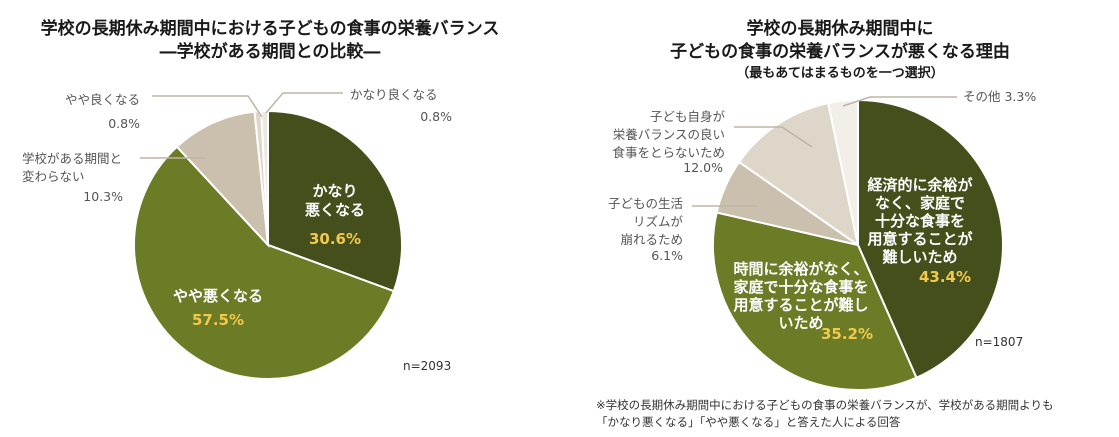 This screenshot has height=437, width=1119. Describe the element at coordinates (669, 134) in the screenshot. I see `chart-2-slice-4-label: 栄養バランスの良い` at that location.